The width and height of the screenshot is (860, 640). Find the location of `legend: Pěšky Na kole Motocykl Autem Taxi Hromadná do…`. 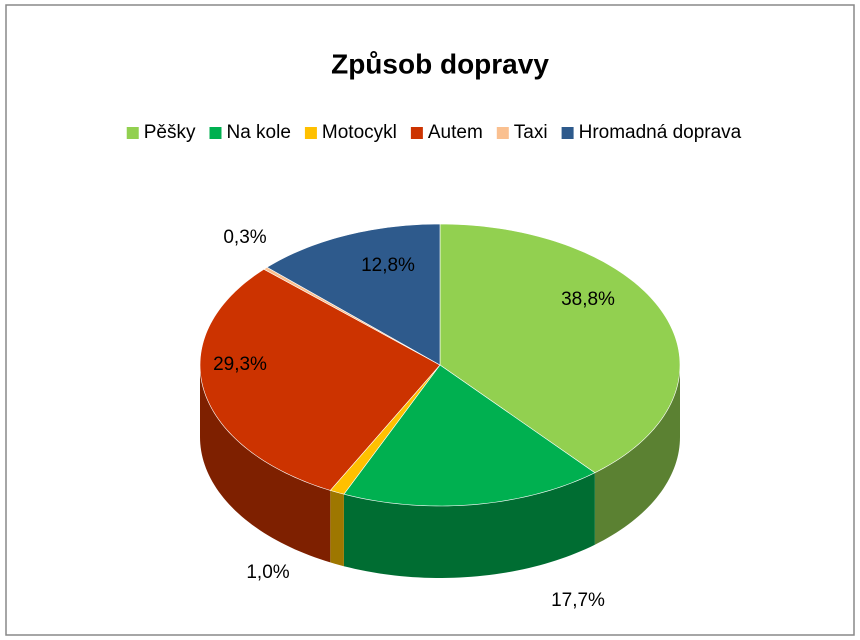

legend: Pěšky Na kole Motocykl Autem Taxi Hromadná do… is located at coordinates (434, 132).